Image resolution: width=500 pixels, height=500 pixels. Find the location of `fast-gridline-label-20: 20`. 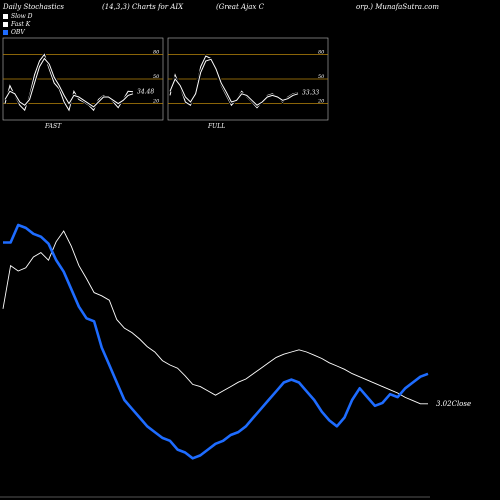

fast-gridline-label-20: 20 is located at coordinates (156, 102).